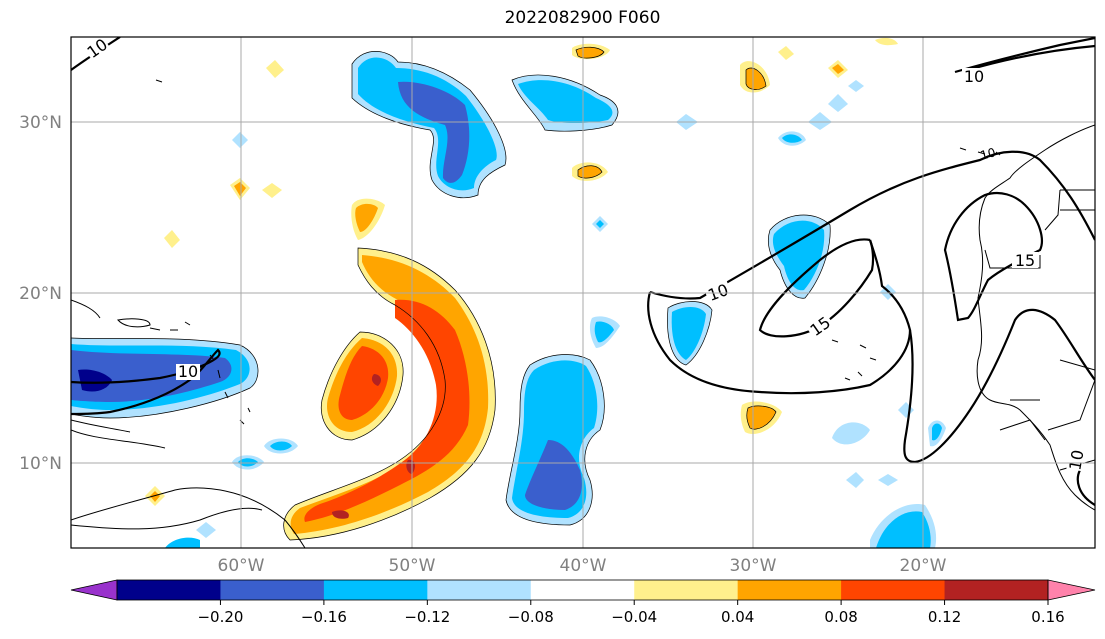  I want to click on colorbar-extend-high, so click(1071, 590).